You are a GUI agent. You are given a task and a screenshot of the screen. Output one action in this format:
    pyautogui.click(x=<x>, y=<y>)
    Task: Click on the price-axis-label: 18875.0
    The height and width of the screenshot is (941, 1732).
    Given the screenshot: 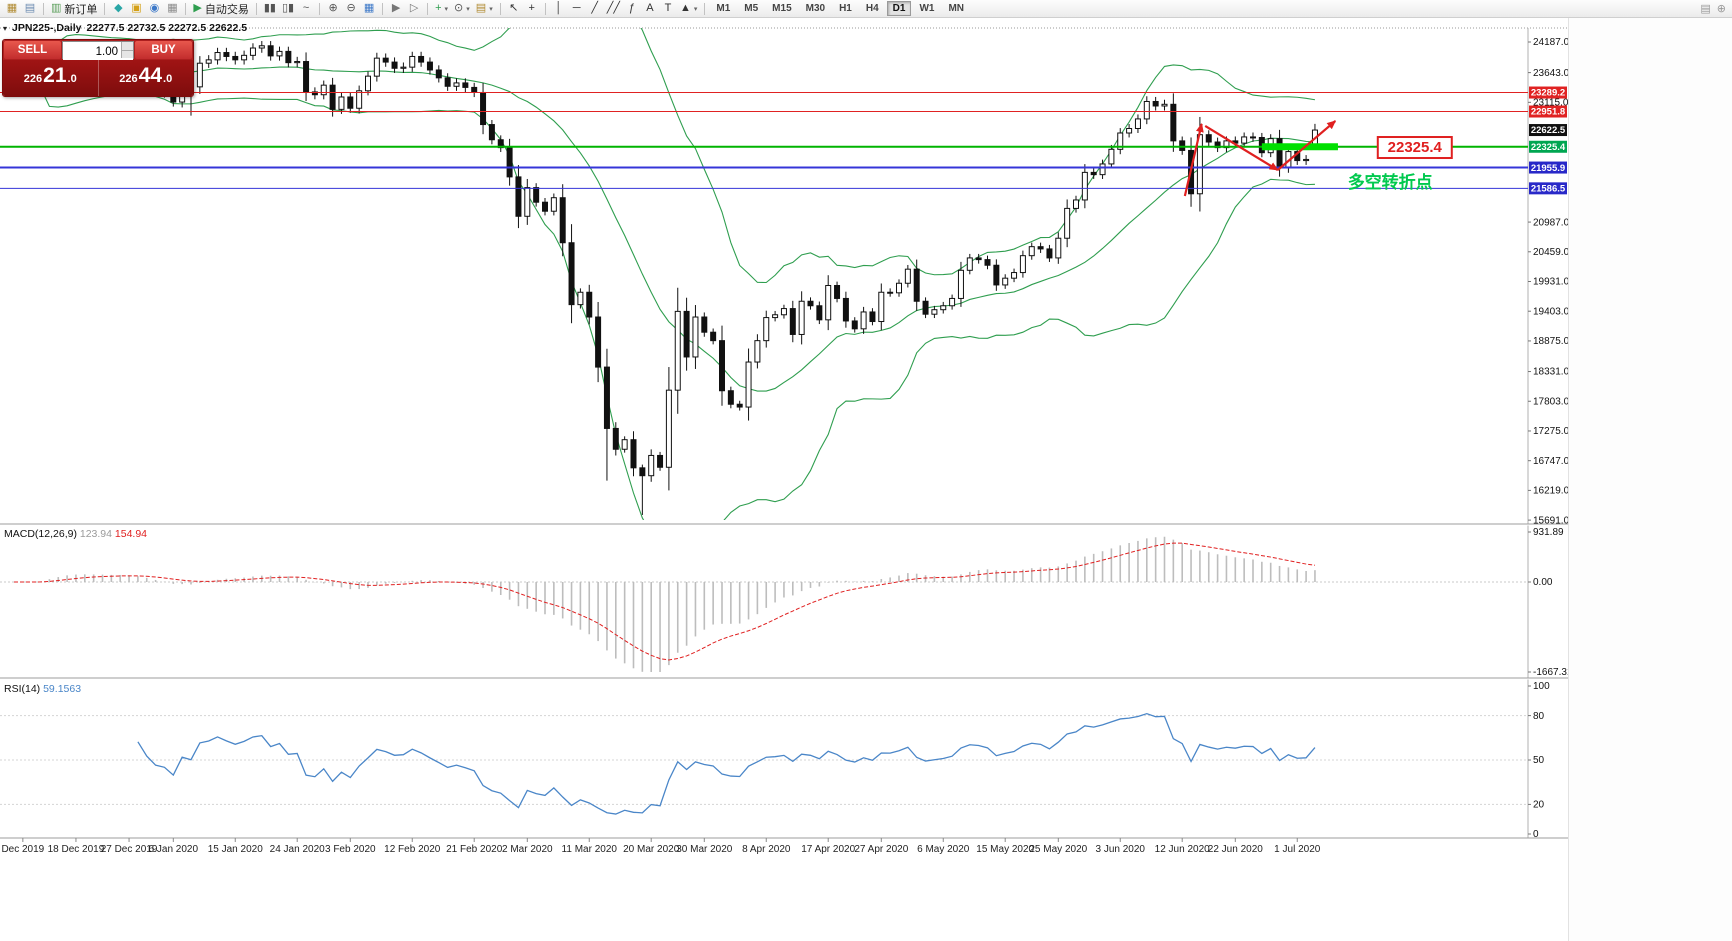 What is the action you would take?
    pyautogui.click(x=1550, y=341)
    